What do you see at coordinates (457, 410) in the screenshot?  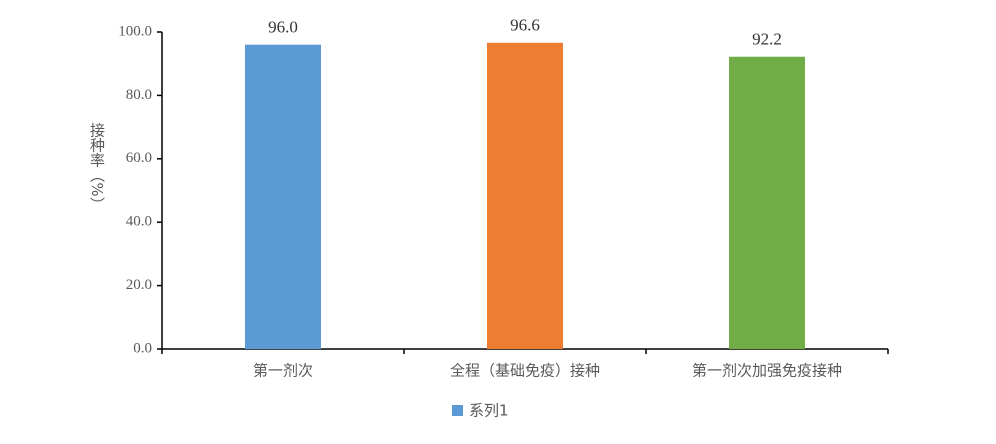 I see `legend-swatch` at bounding box center [457, 410].